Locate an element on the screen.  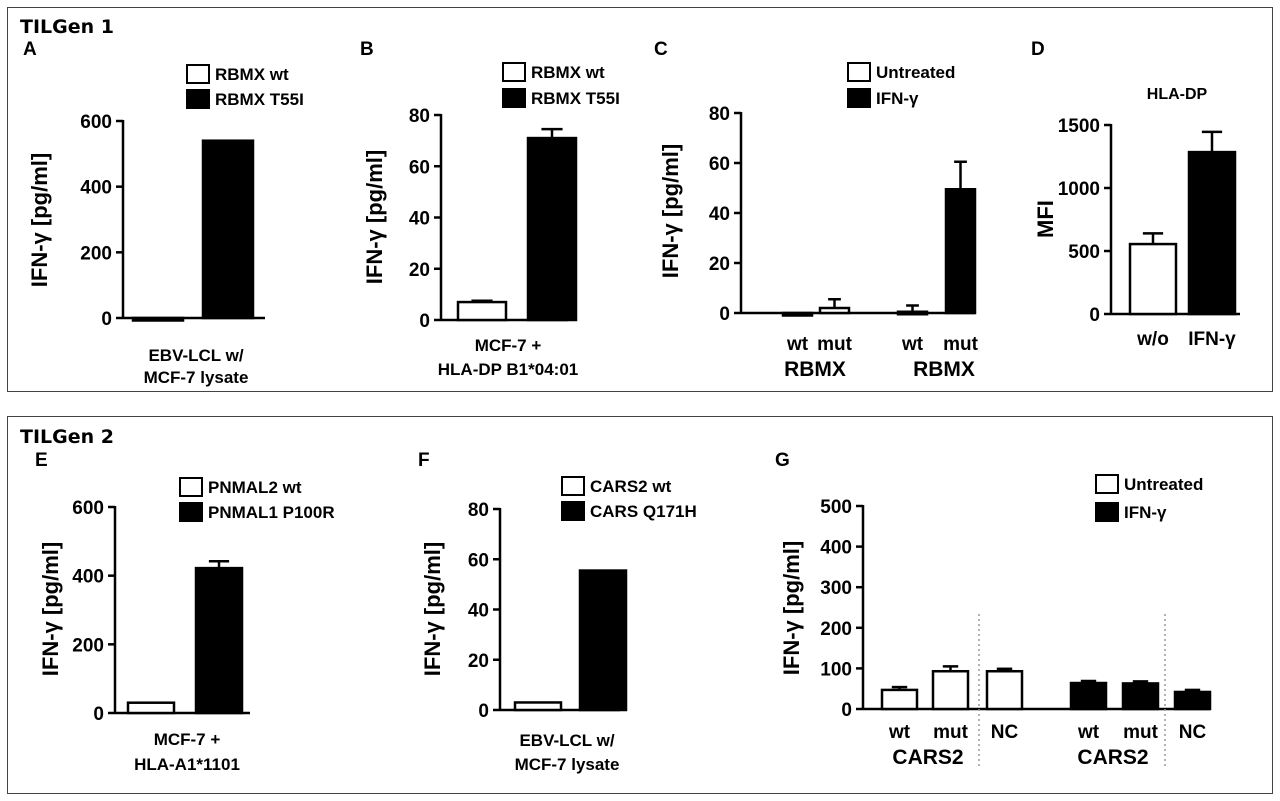
x-tick-label: NC is located at coordinates (1193, 732).